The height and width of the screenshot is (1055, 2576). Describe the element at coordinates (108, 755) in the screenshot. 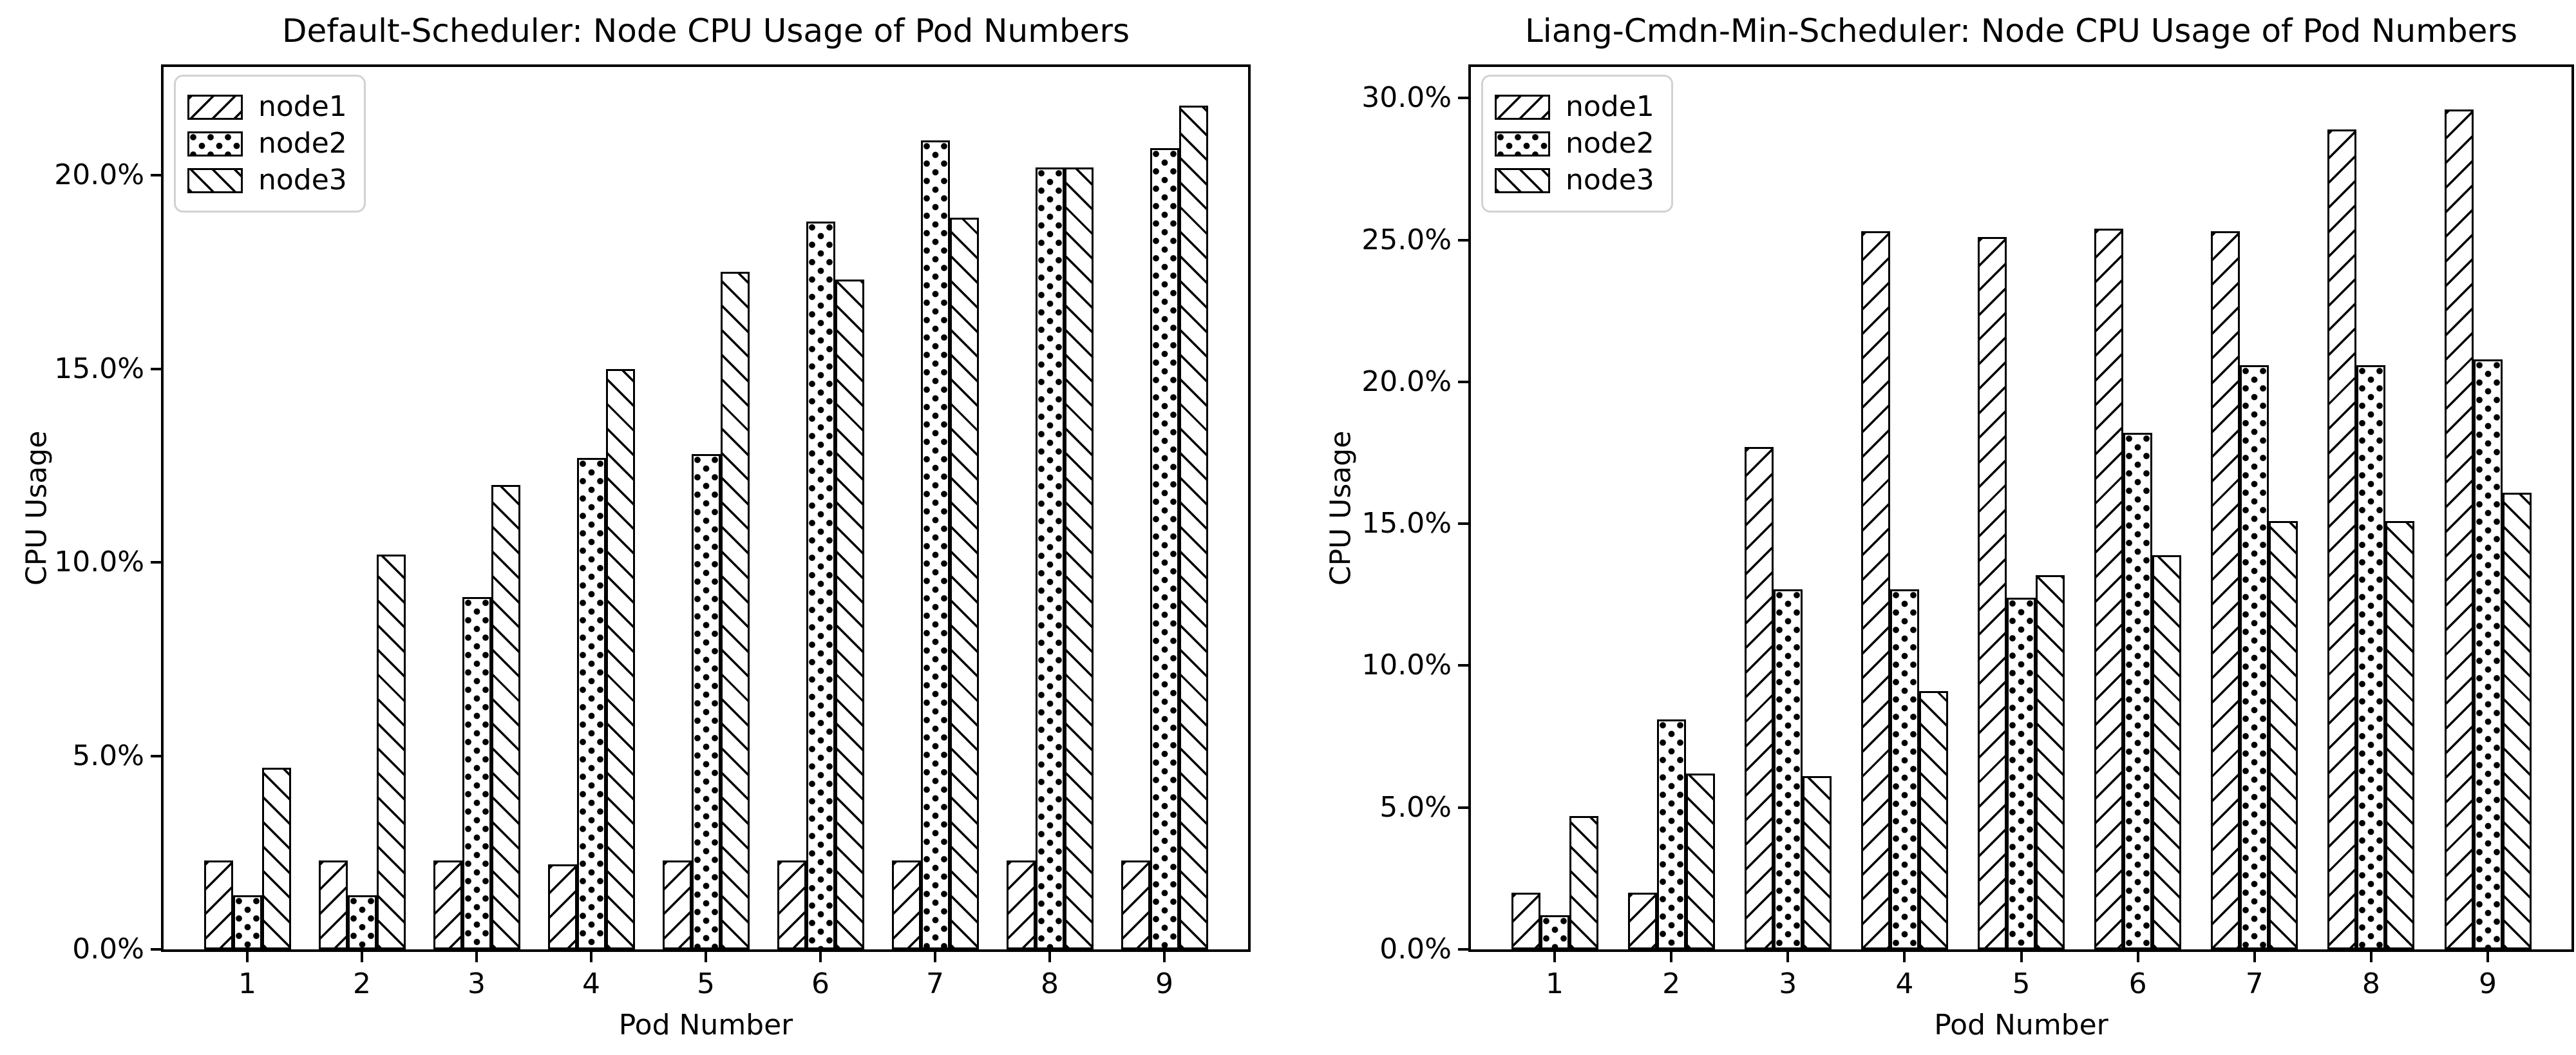

I see `y-tick-label: 5.0%` at that location.